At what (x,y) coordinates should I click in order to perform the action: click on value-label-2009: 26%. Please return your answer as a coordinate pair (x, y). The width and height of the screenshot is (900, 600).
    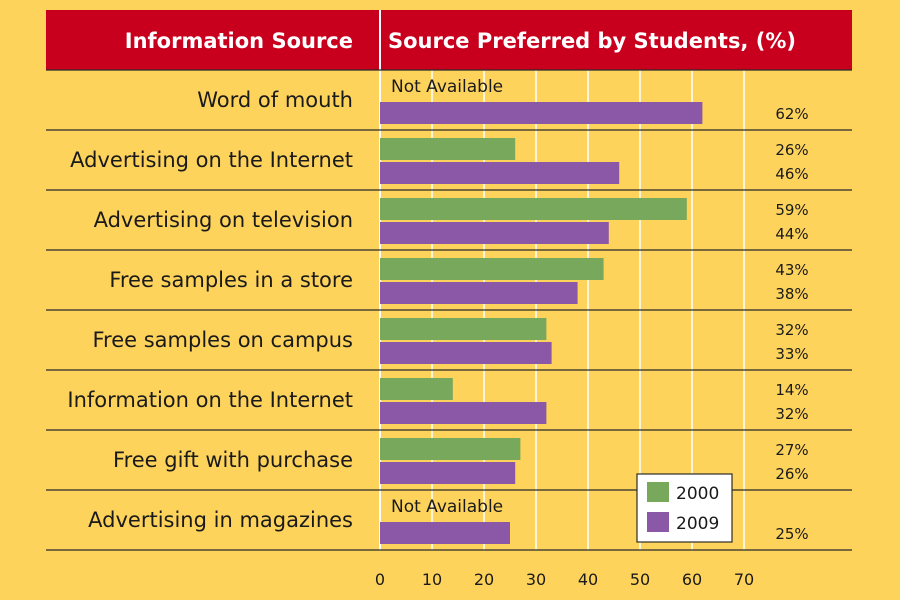
    Looking at the image, I should click on (791, 474).